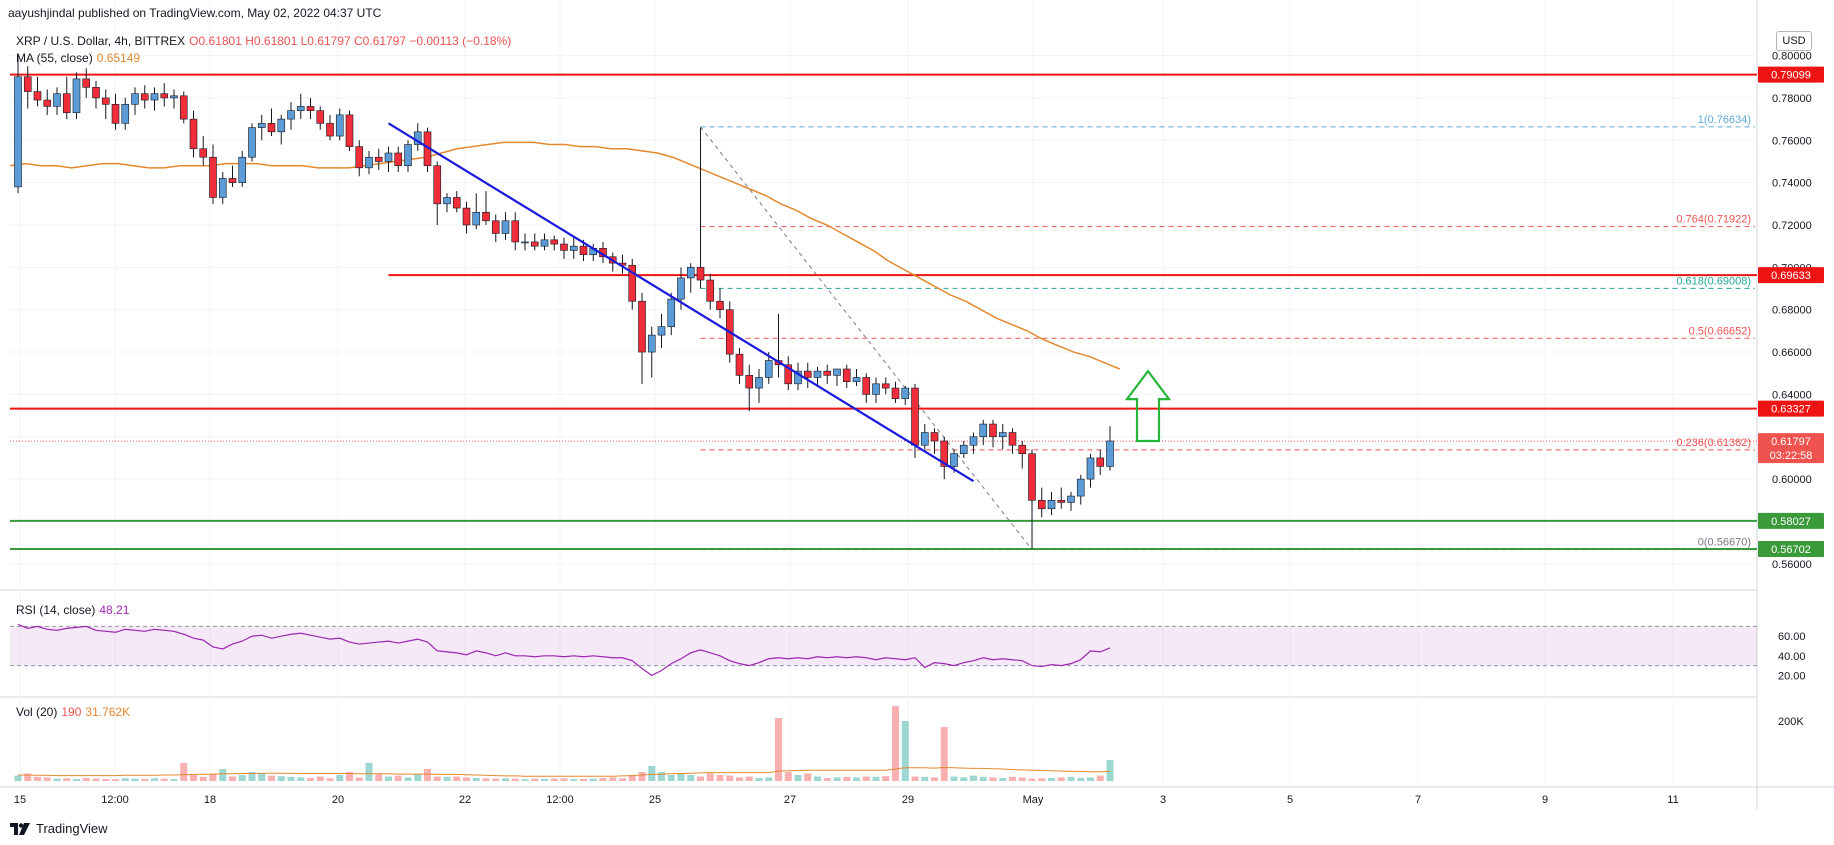 The width and height of the screenshot is (1834, 845). Describe the element at coordinates (72, 828) in the screenshot. I see `footer-brand-name: TradingView` at that location.